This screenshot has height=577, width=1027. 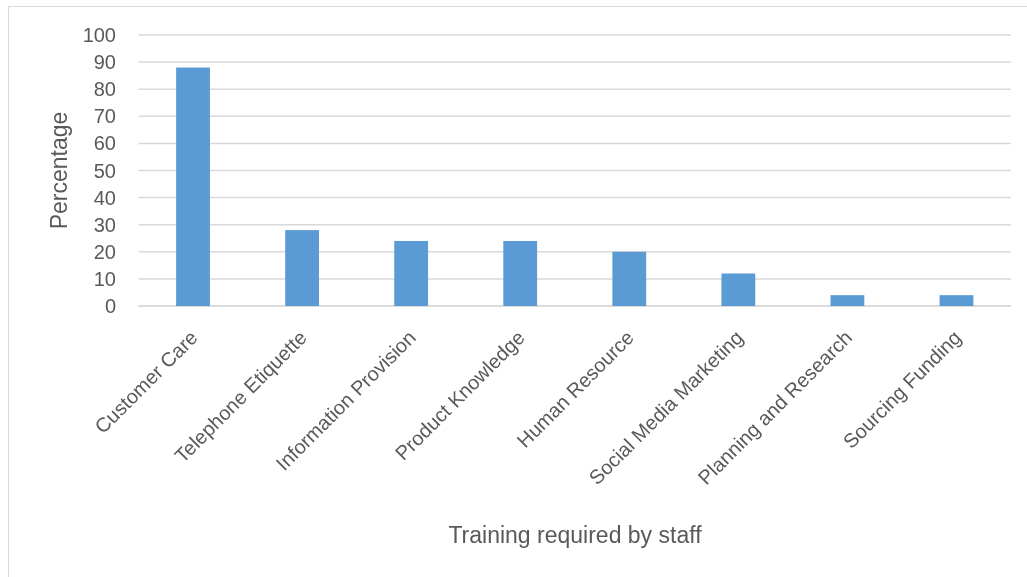 I want to click on y-tick-label: 50, so click(x=104, y=170).